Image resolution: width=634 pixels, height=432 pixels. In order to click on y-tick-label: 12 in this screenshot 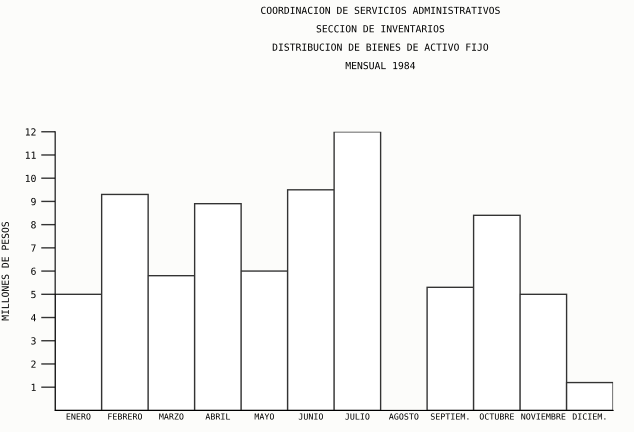, I will do `click(31, 132)`.